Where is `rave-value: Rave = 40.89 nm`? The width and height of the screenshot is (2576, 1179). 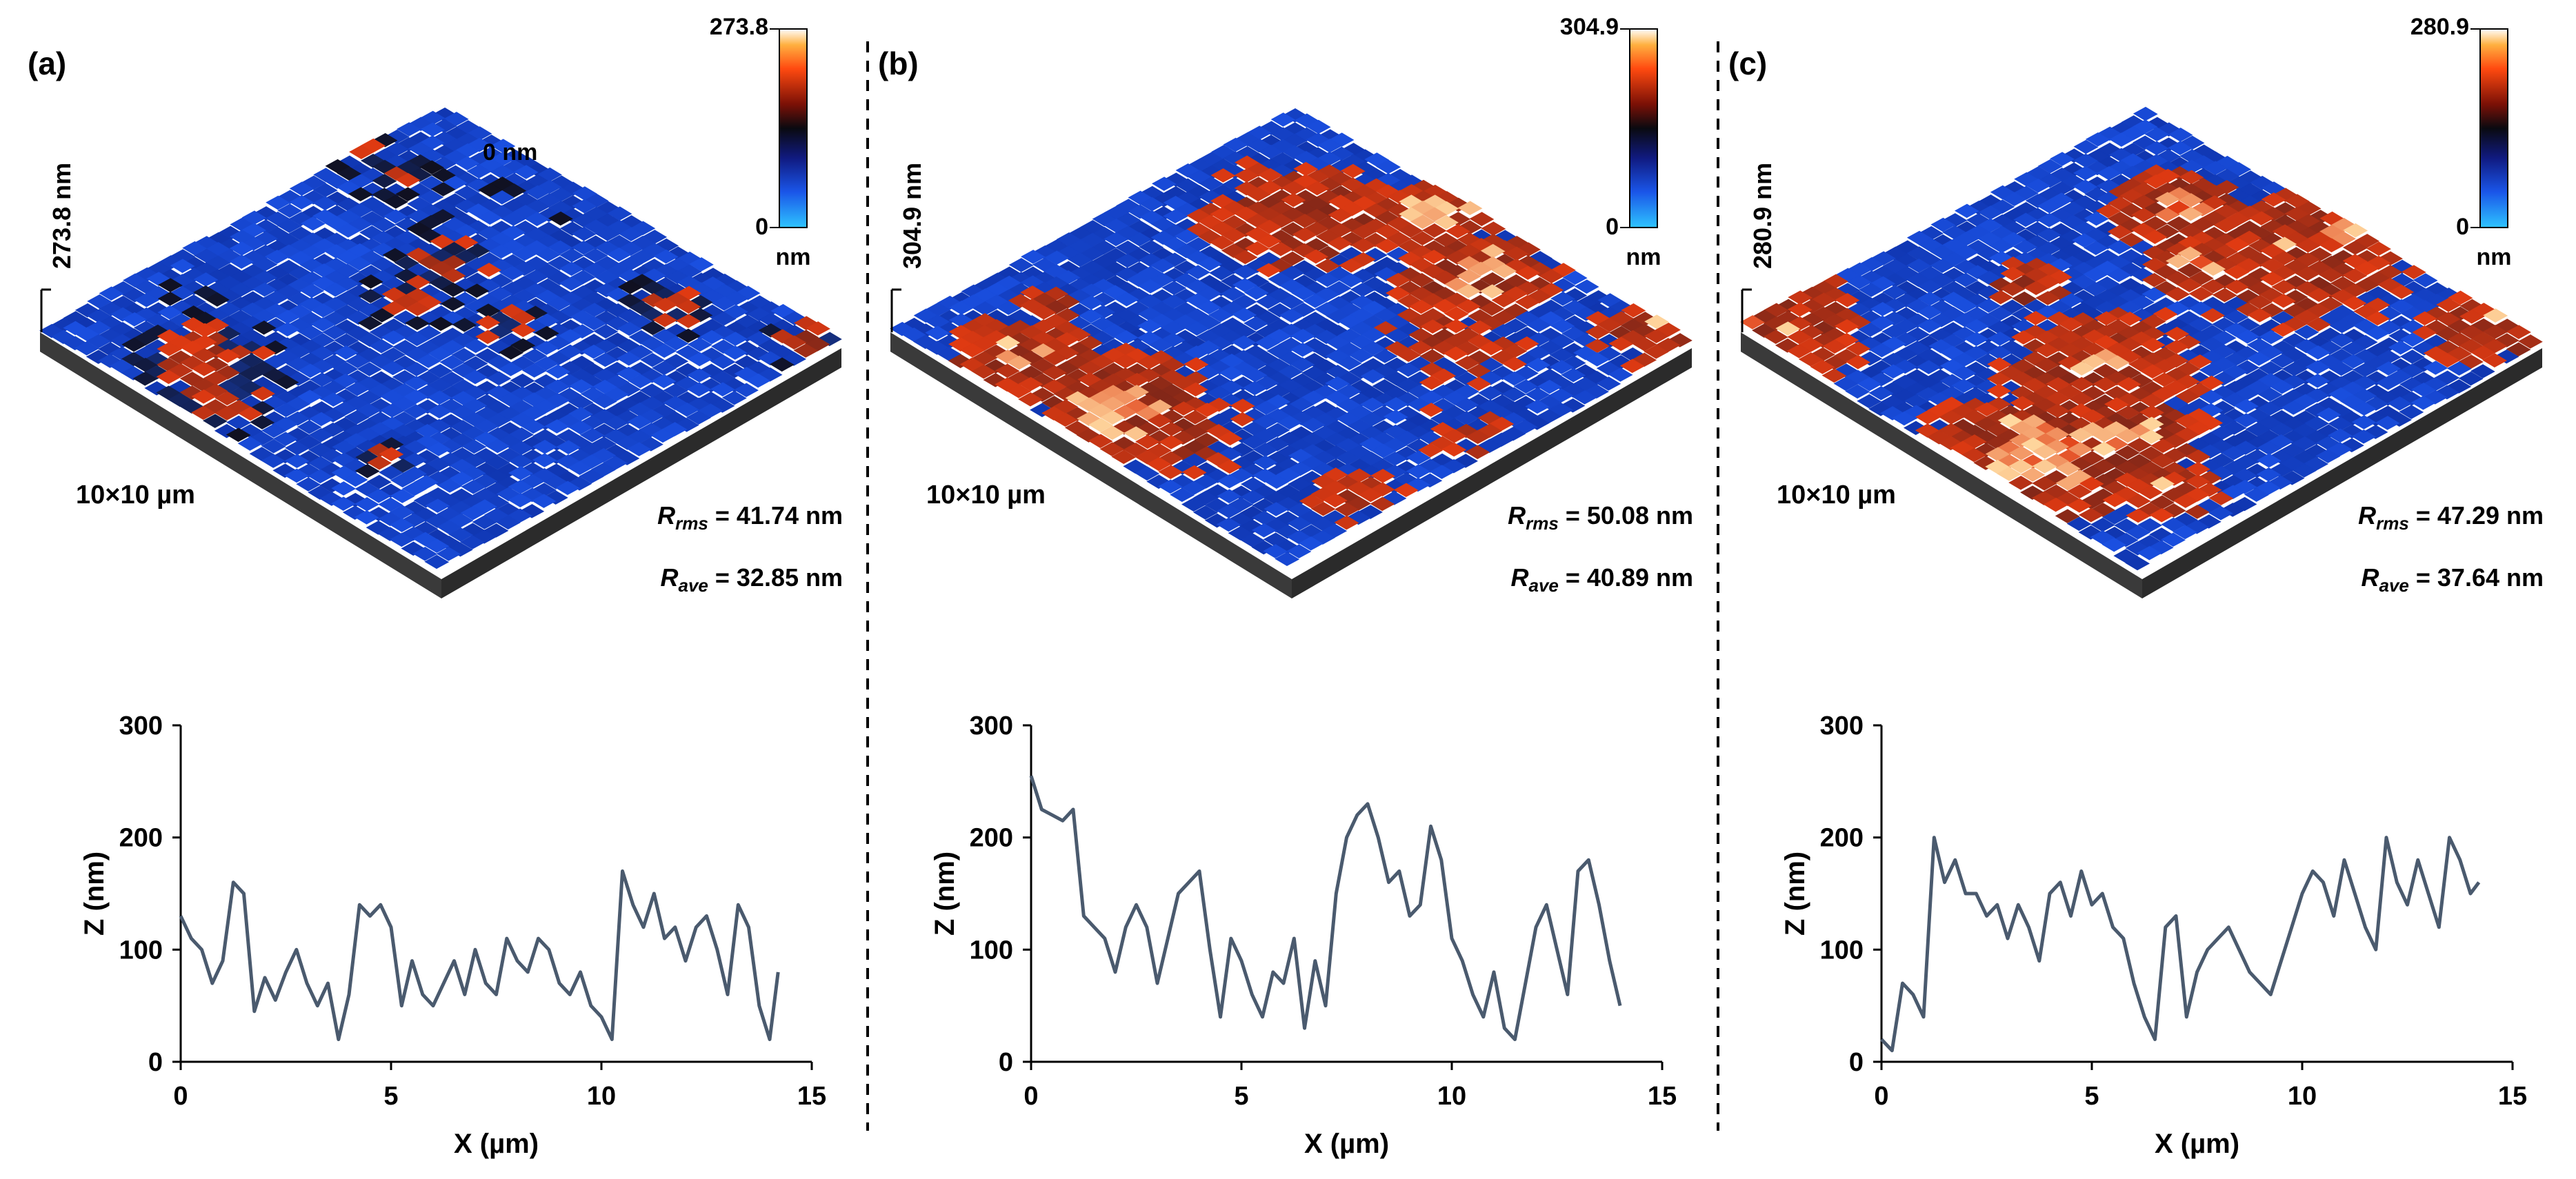 rave-value: Rave = 40.89 nm is located at coordinates (1601, 579).